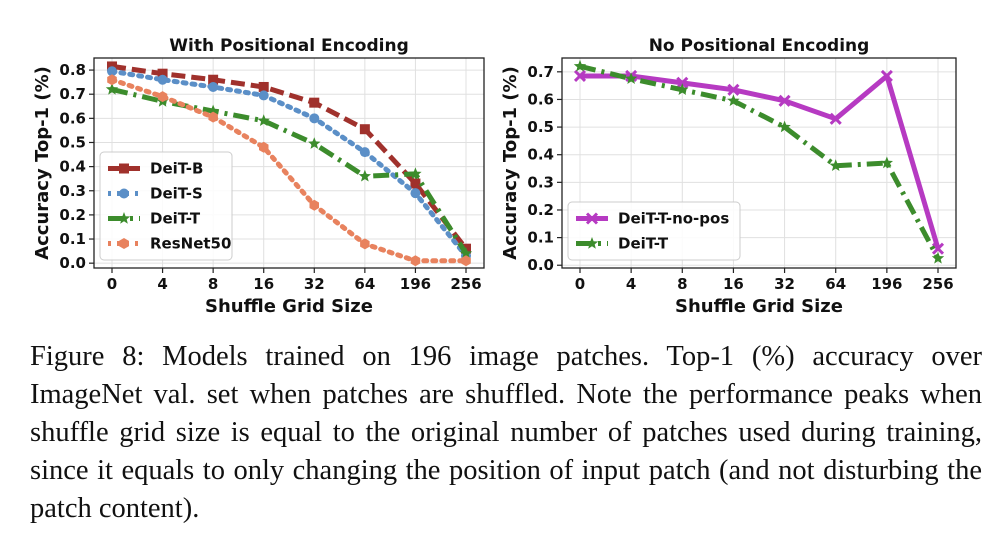 This screenshot has height=548, width=998. Describe the element at coordinates (415, 284) in the screenshot. I see `x-tick-label: 196` at that location.